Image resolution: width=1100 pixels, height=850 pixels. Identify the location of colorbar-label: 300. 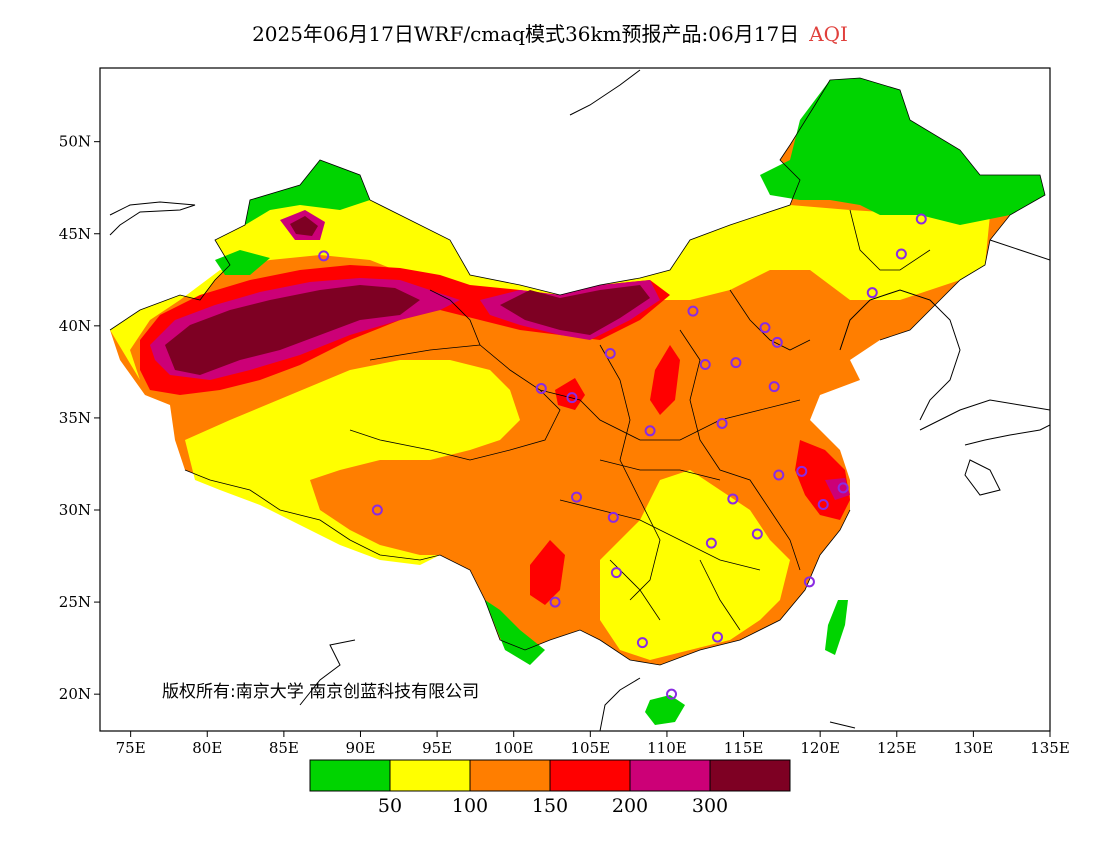
(710, 806).